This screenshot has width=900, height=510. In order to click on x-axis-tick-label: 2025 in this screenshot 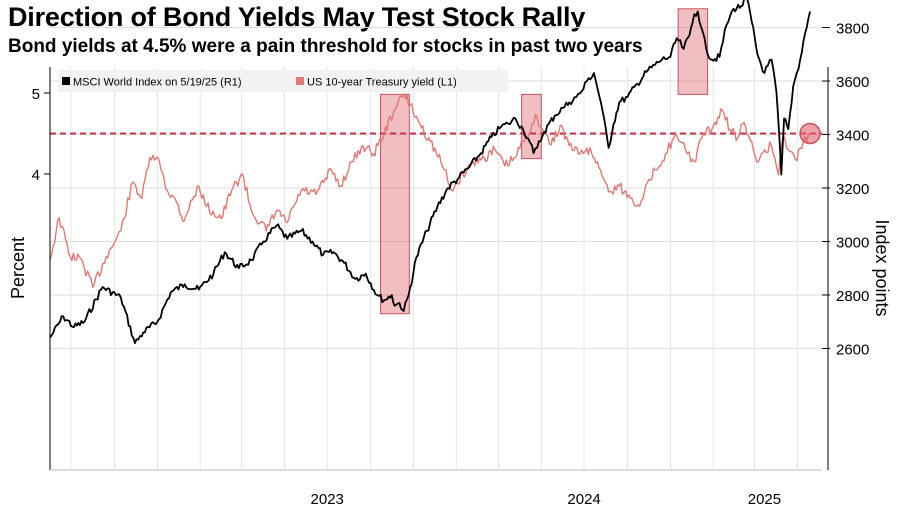, I will do `click(764, 499)`.